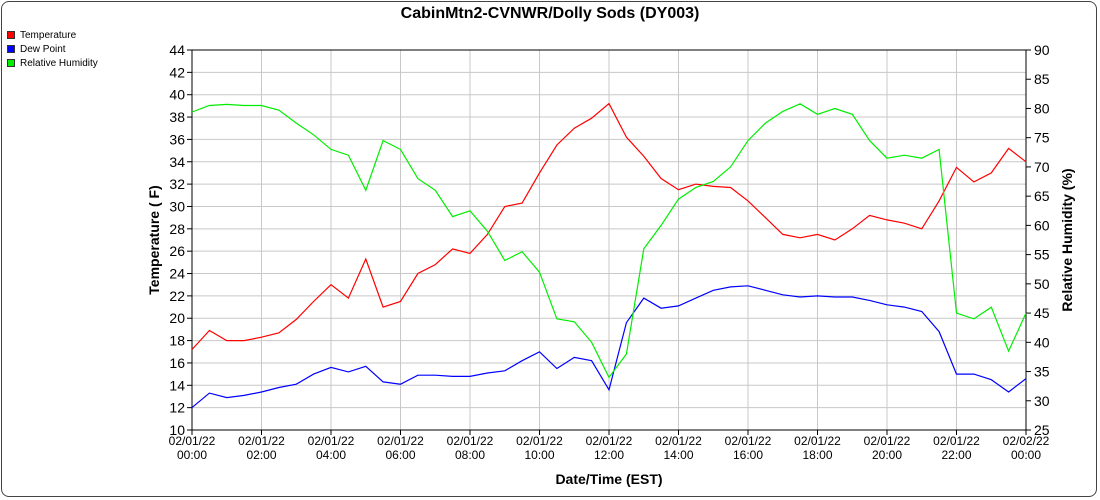 This screenshot has width=1100, height=500. What do you see at coordinates (608, 479) in the screenshot?
I see `x-axis-label: Date/Time (EST)` at bounding box center [608, 479].